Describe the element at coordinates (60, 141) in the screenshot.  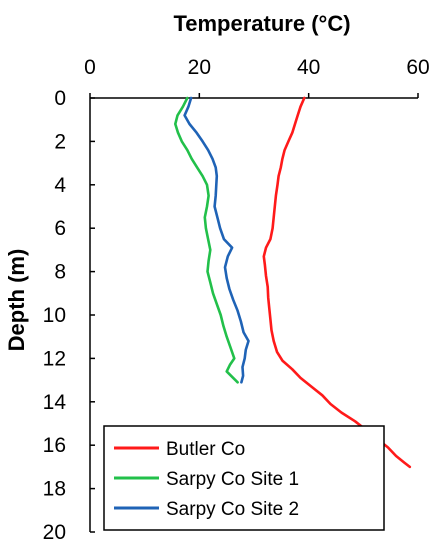
I see `y-tick-label: 2` at that location.